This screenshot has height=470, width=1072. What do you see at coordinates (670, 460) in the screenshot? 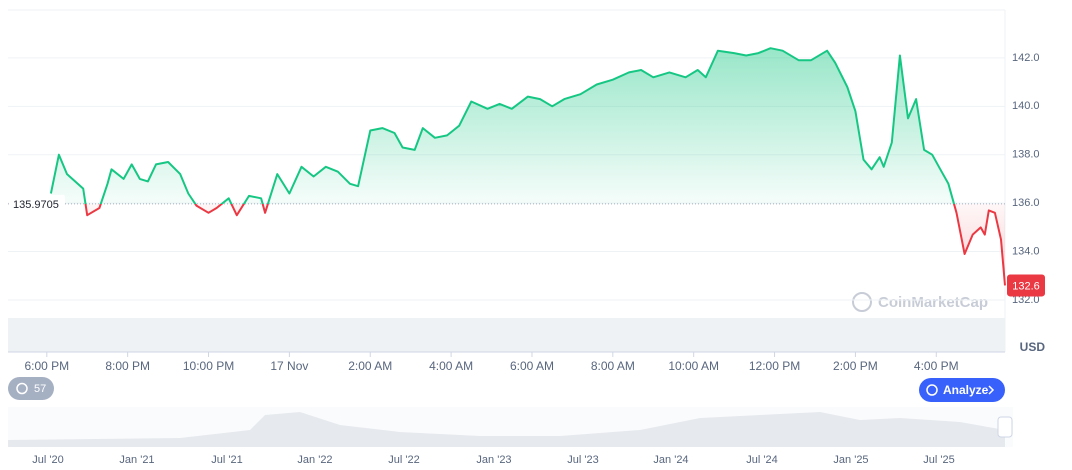
I see `navigator-label: Jan '24` at bounding box center [670, 460].